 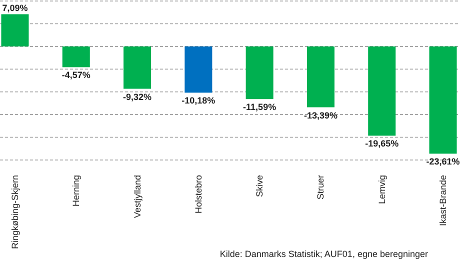 I want to click on x-tick-label: Ikast-Brande, so click(x=443, y=200).